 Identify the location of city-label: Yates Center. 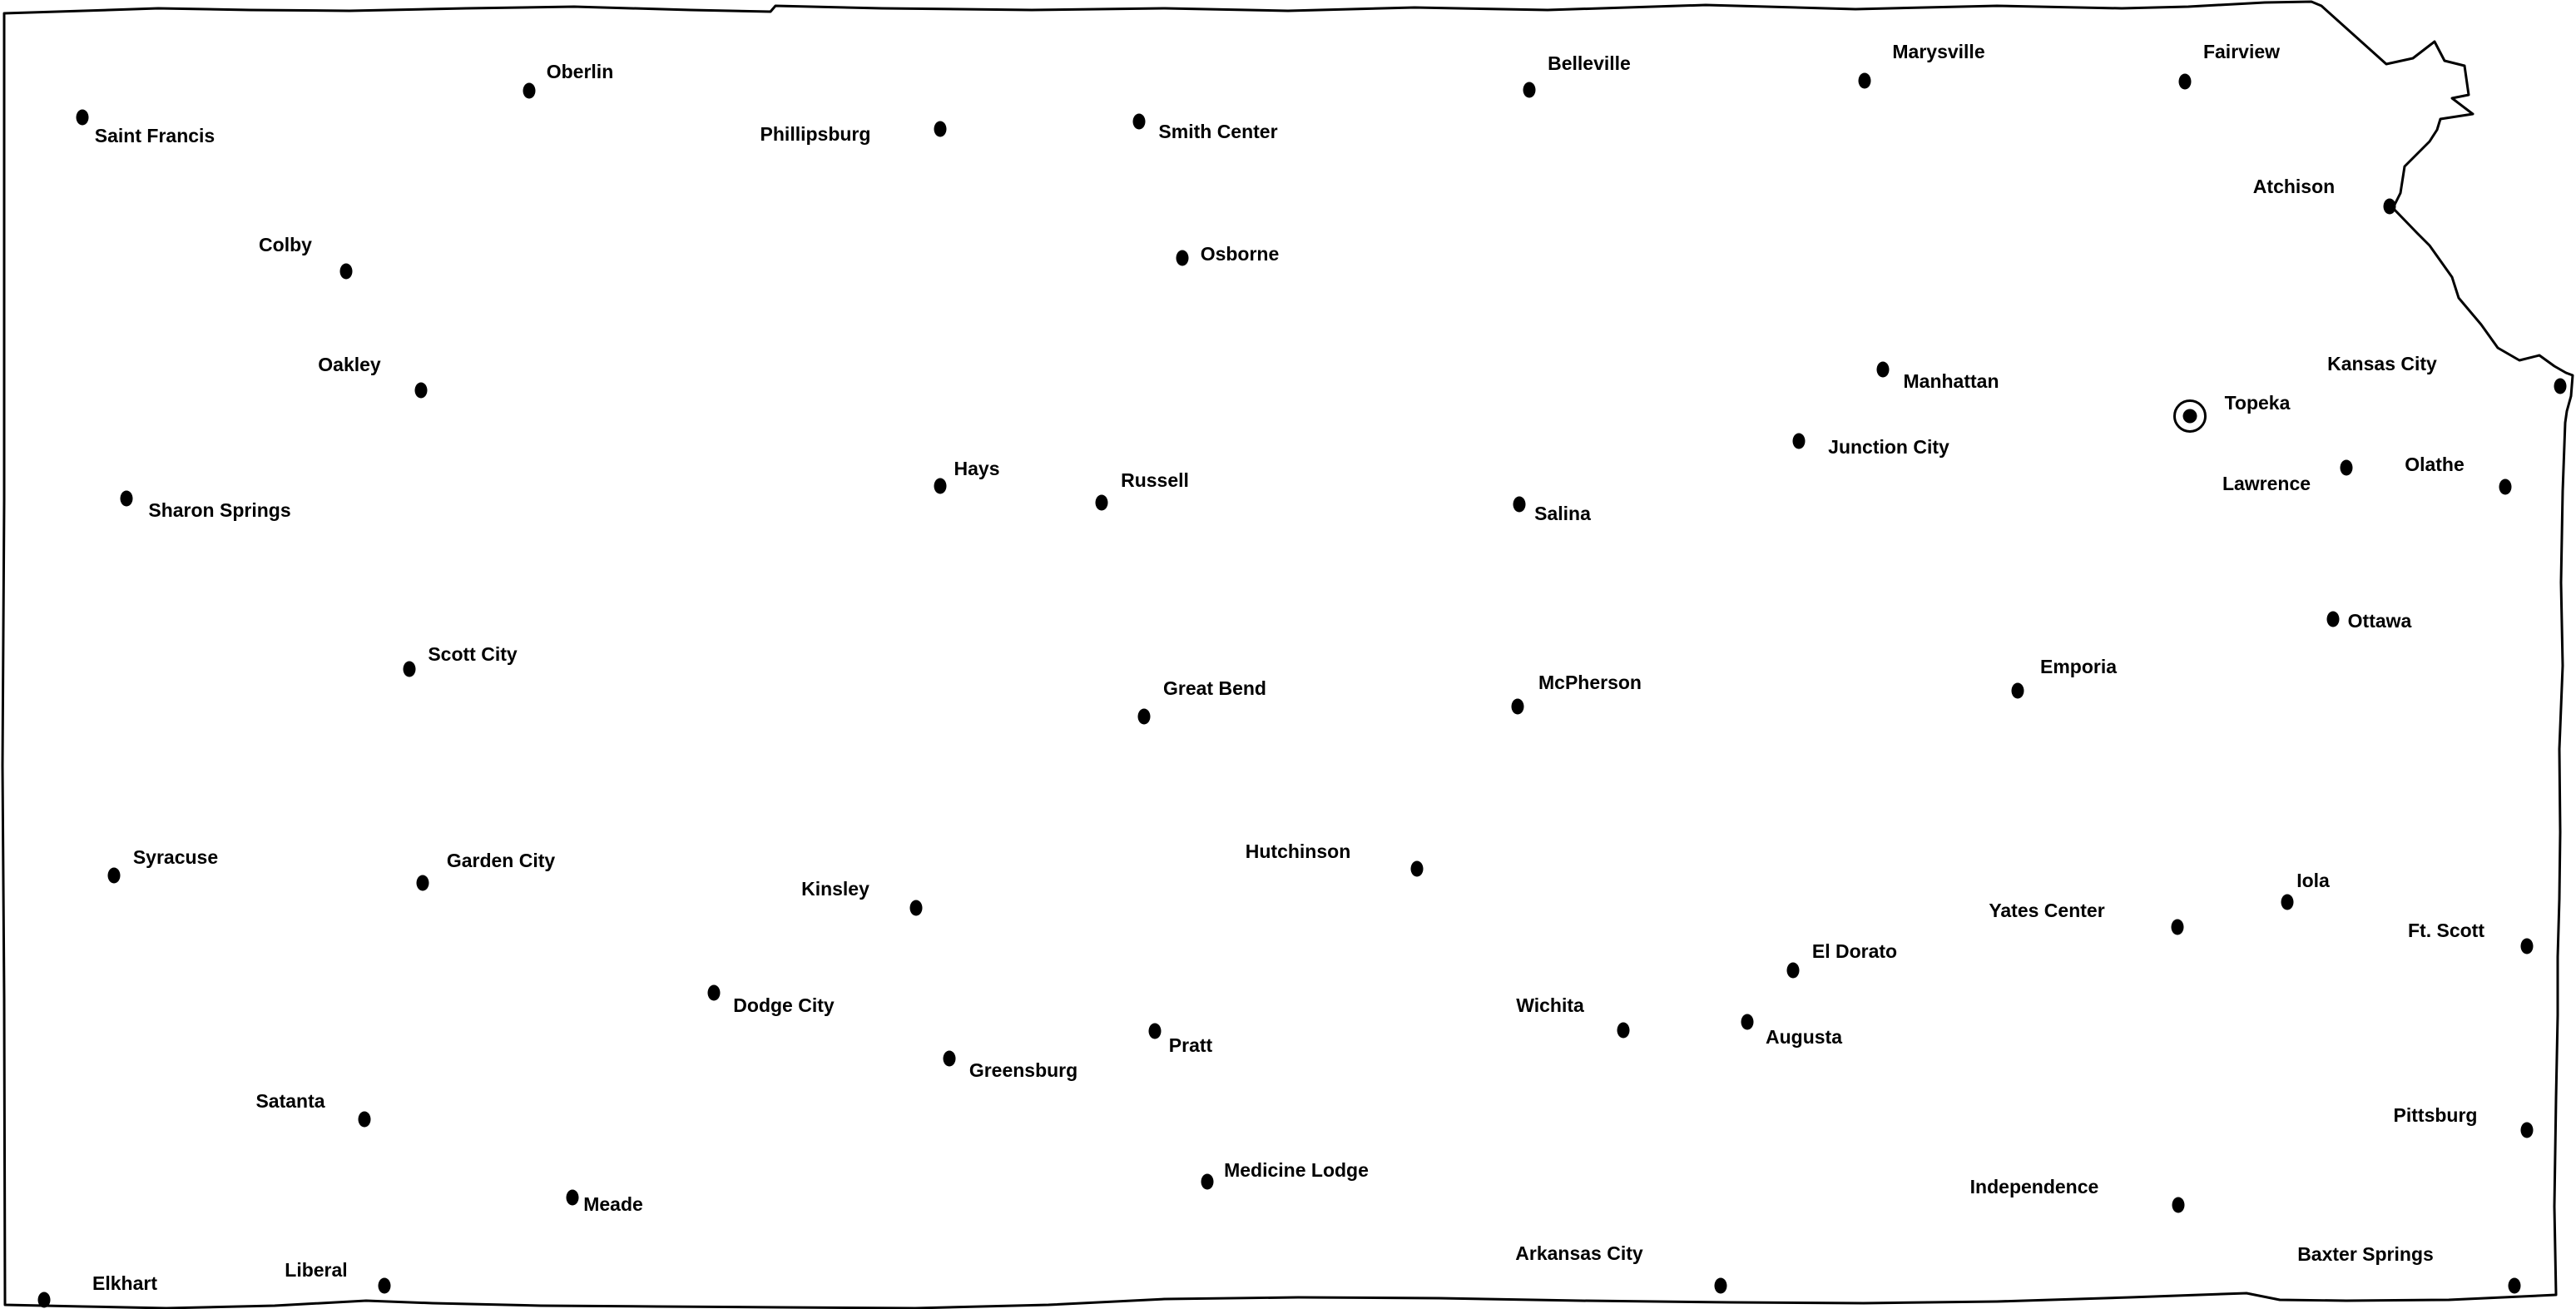
(2046, 911).